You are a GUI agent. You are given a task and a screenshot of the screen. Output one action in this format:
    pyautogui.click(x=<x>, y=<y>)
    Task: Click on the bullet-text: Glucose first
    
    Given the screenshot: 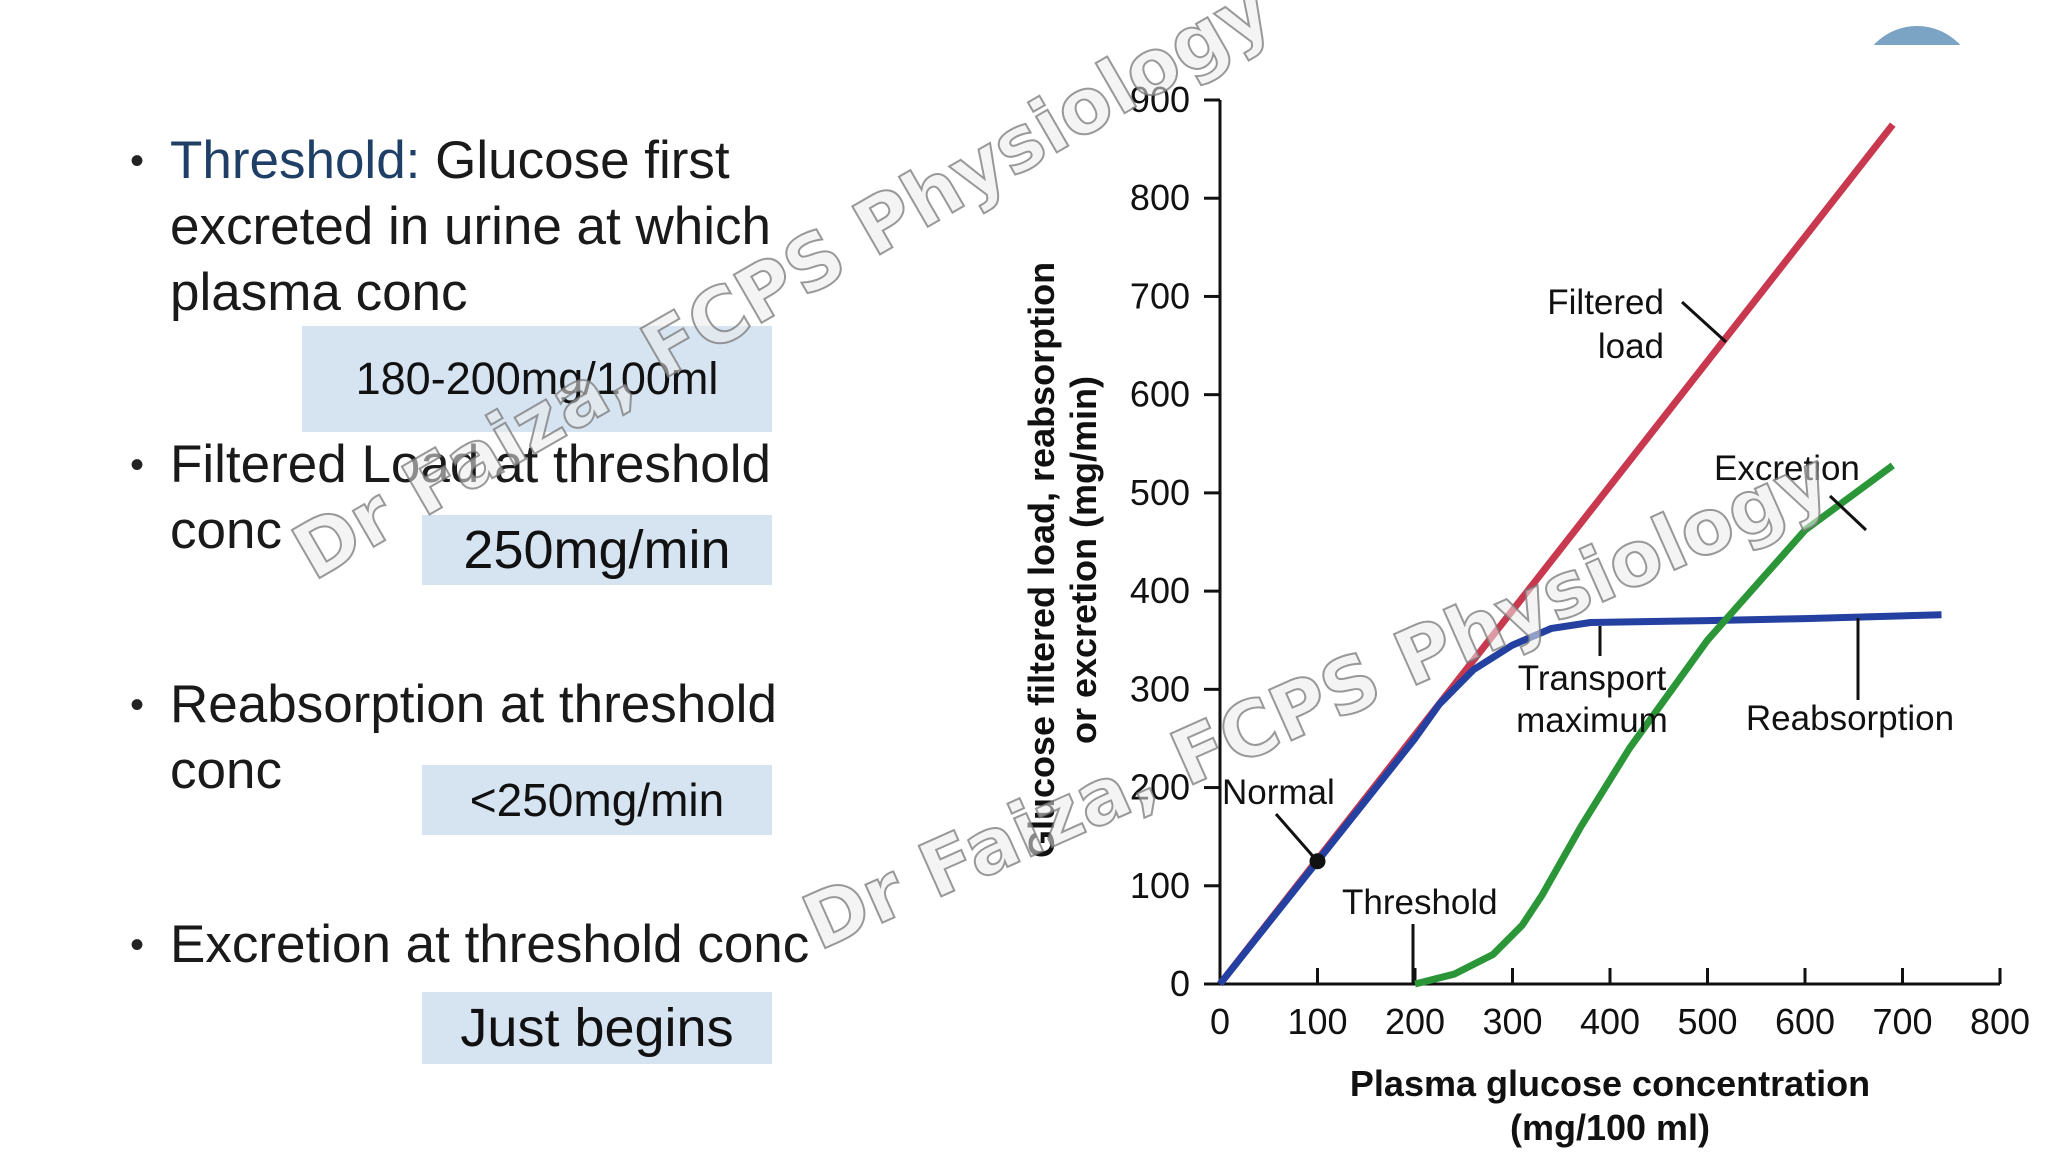 What is the action you would take?
    pyautogui.click(x=575, y=160)
    